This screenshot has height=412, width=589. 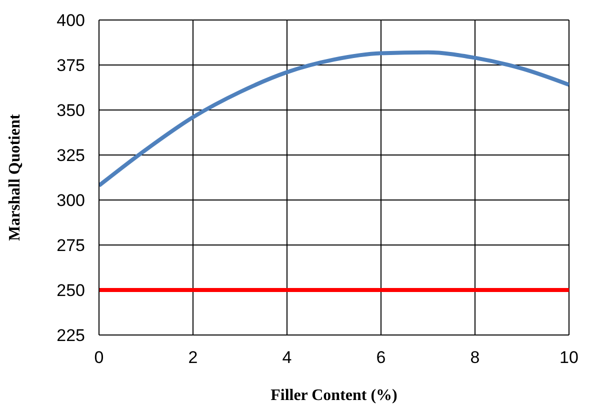 What do you see at coordinates (381, 358) in the screenshot?
I see `x-tick-label: 6` at bounding box center [381, 358].